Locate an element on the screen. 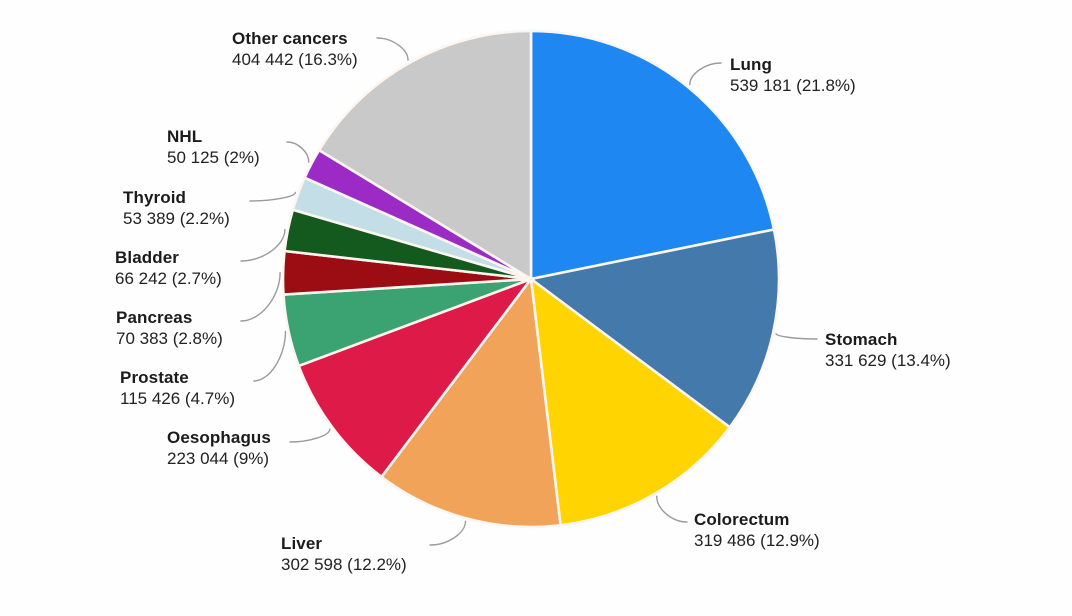  leader-line-oesophagus is located at coordinates (310, 435).